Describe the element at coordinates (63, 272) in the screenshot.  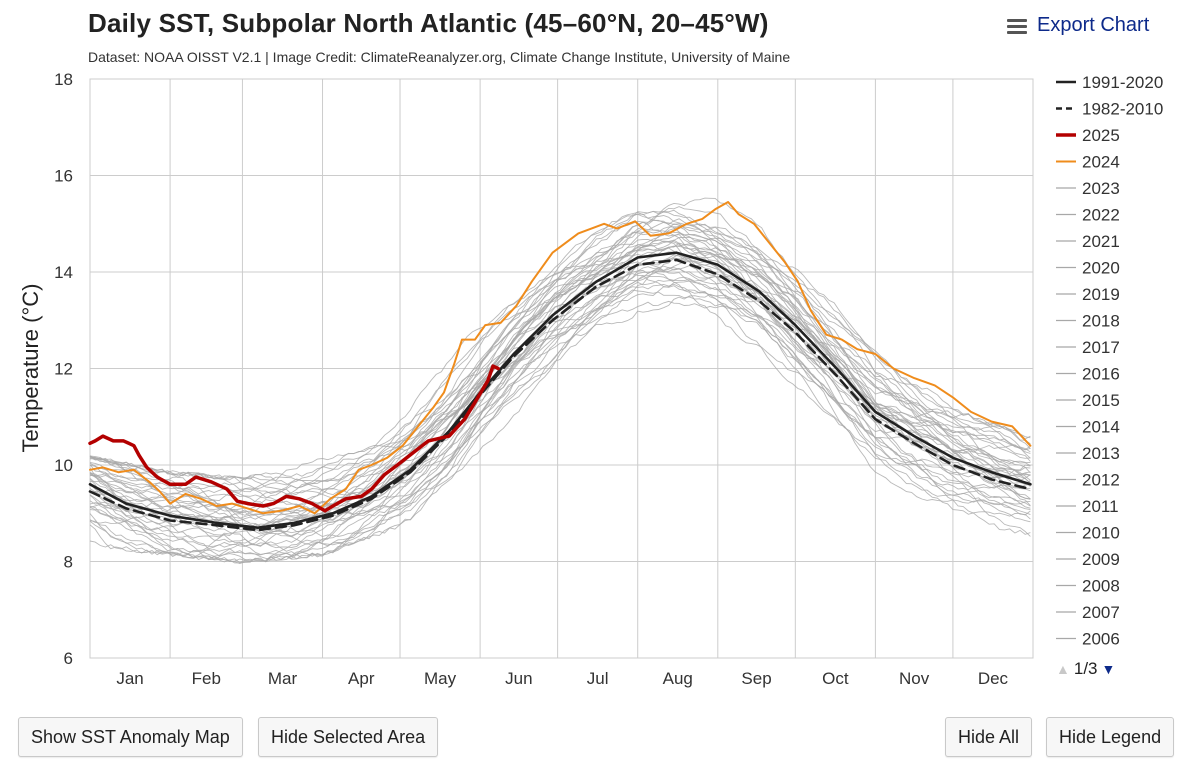
I see `y-tick-label: 14` at that location.